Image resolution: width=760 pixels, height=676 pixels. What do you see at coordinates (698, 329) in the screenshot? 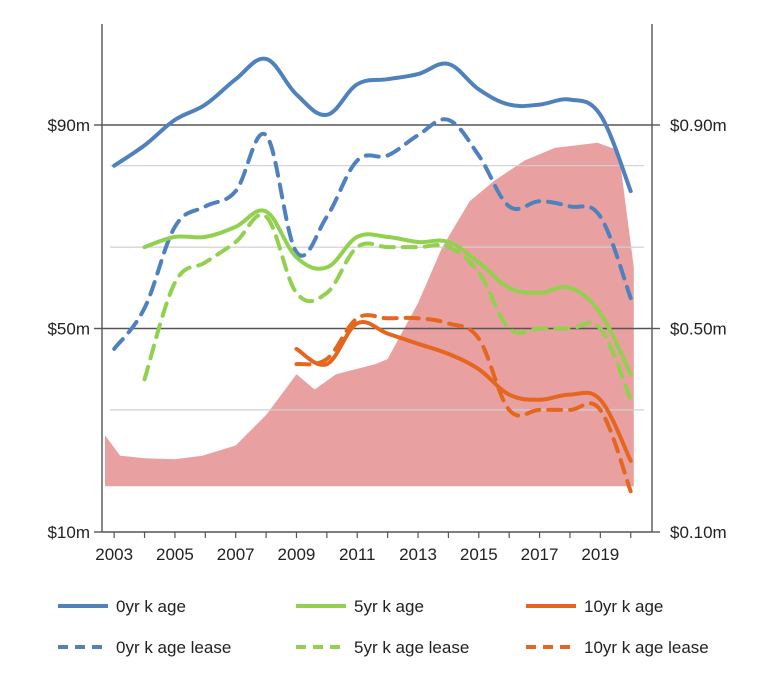
I see `right-tick-label: $0.50m` at bounding box center [698, 329].